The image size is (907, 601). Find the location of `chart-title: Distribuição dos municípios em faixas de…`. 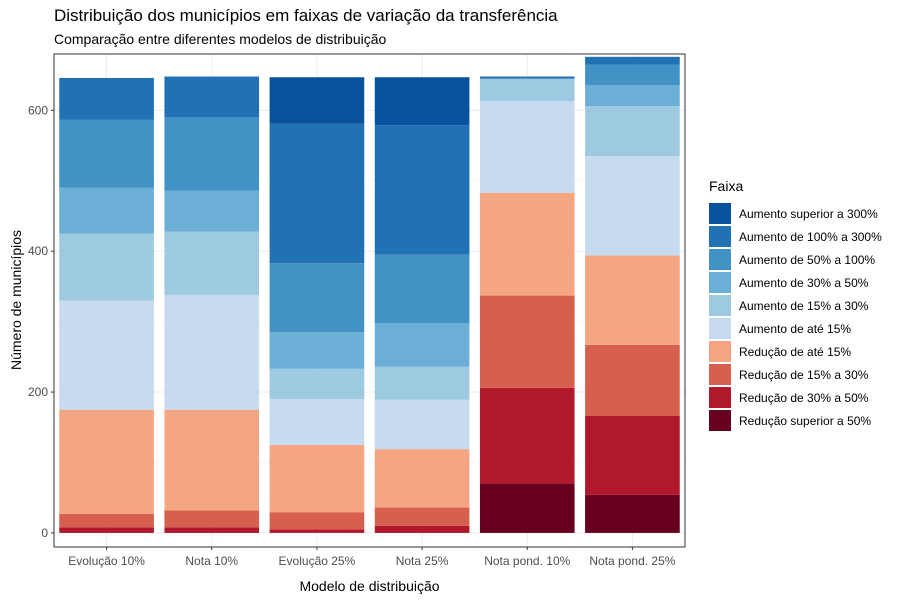

chart-title: Distribuição dos municípios em faixas de… is located at coordinates (306, 15).